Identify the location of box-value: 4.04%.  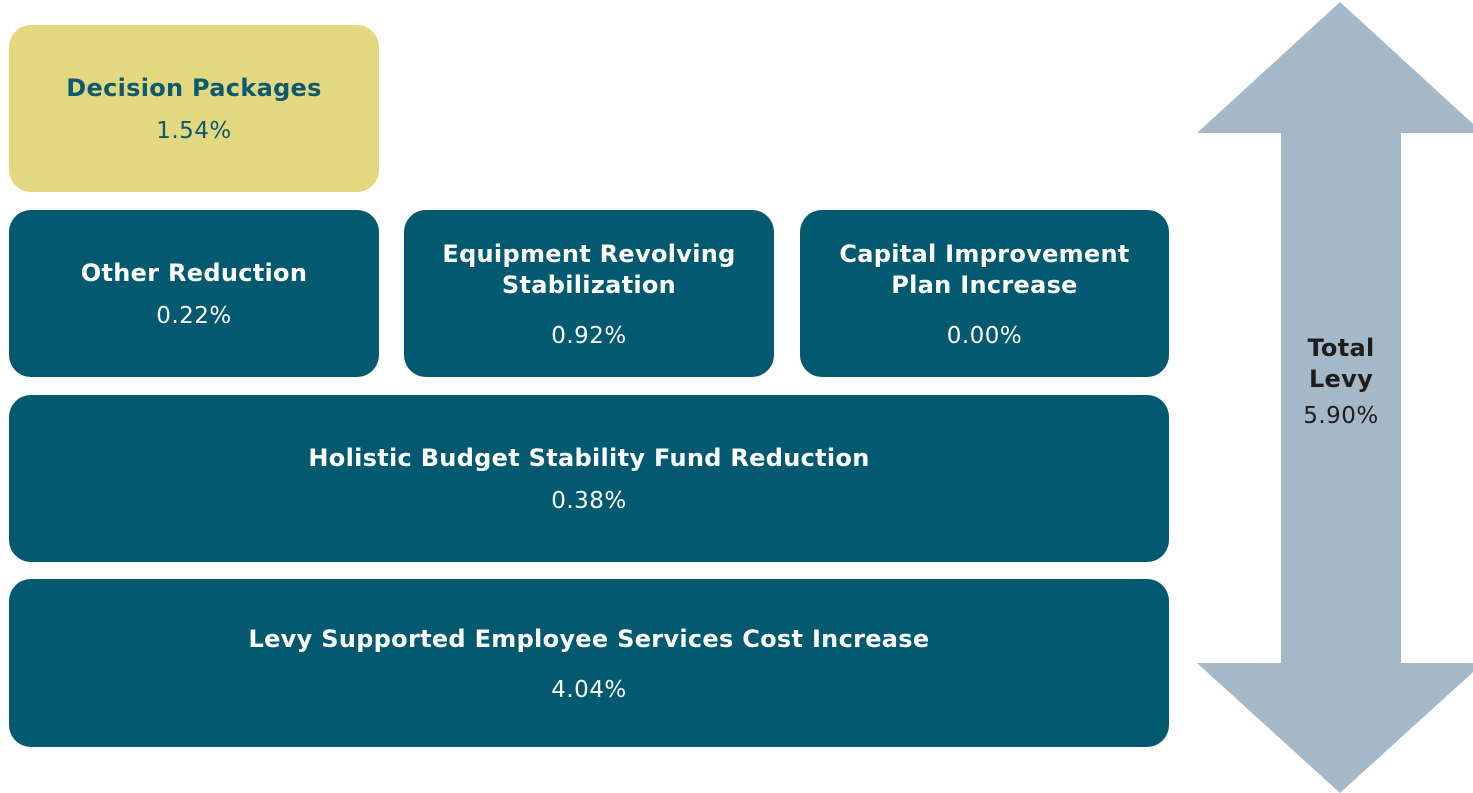
(589, 689).